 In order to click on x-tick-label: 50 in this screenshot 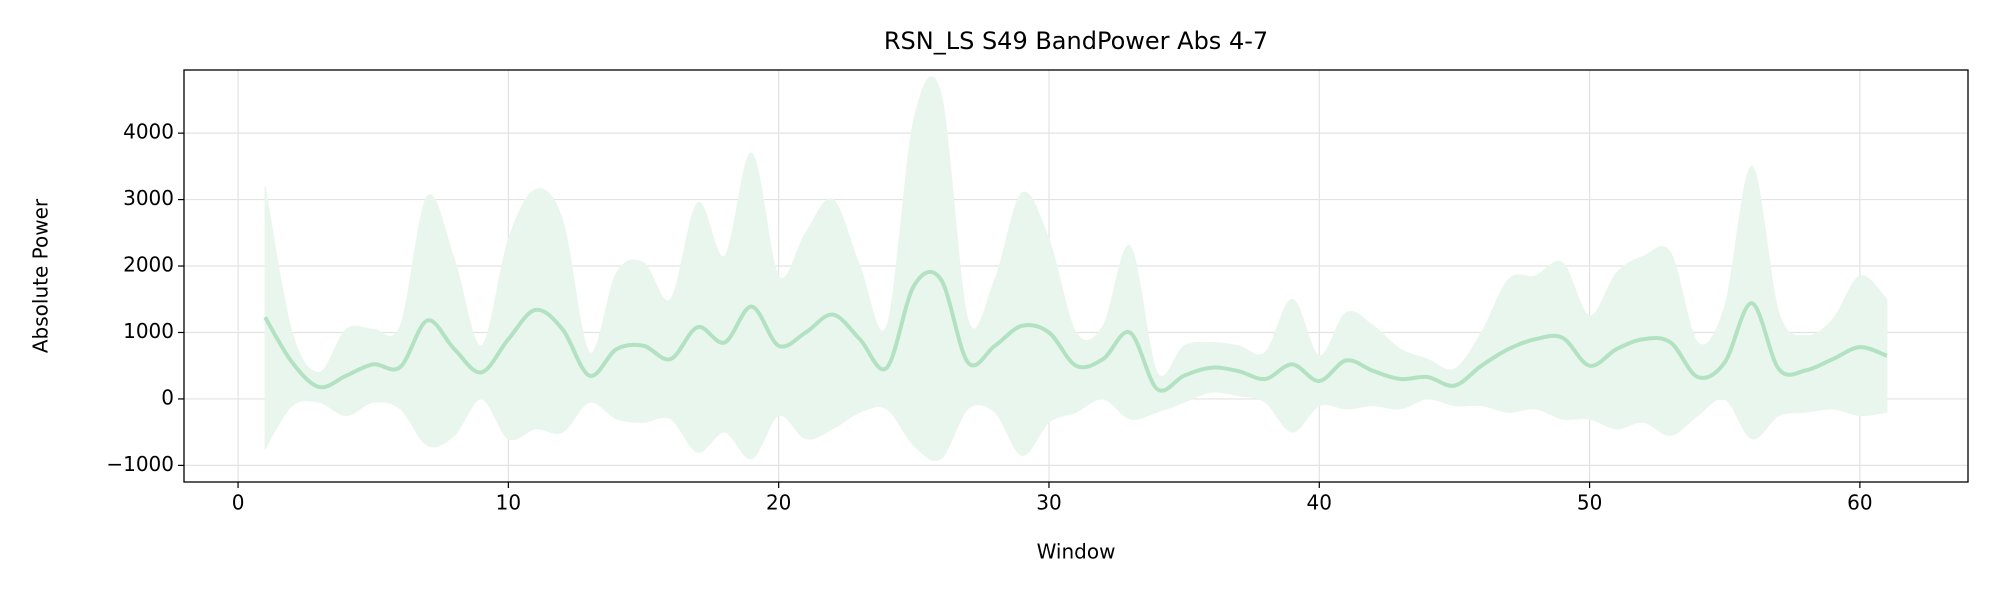, I will do `click(1589, 503)`.